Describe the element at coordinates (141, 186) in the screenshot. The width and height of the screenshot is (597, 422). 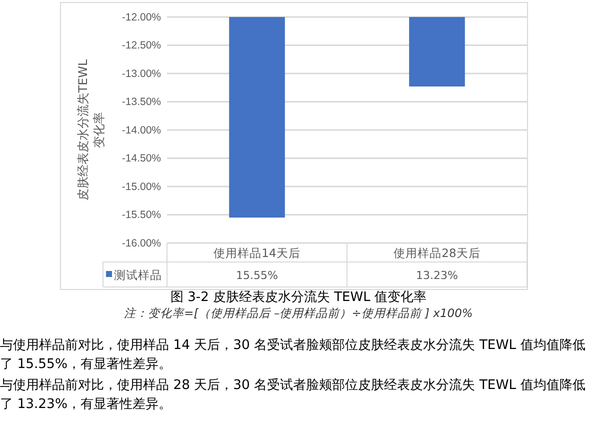
I see `y-tick-label: -15.00%` at that location.